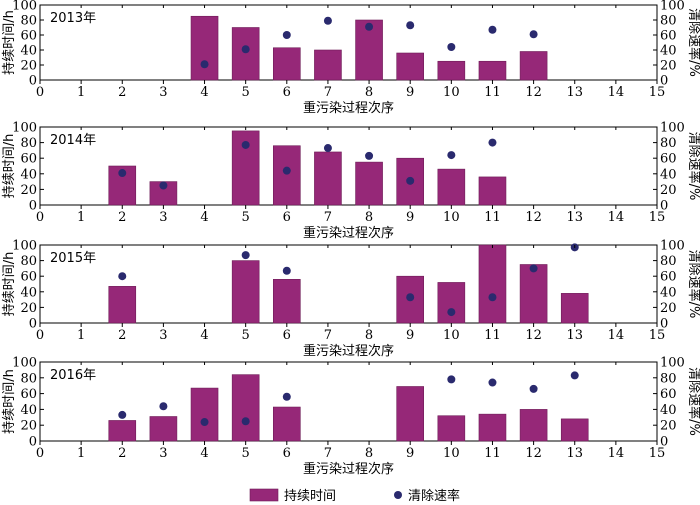  What do you see at coordinates (9, 42) in the screenshot?
I see `y-axis-title-left: 持续时间/h` at bounding box center [9, 42].